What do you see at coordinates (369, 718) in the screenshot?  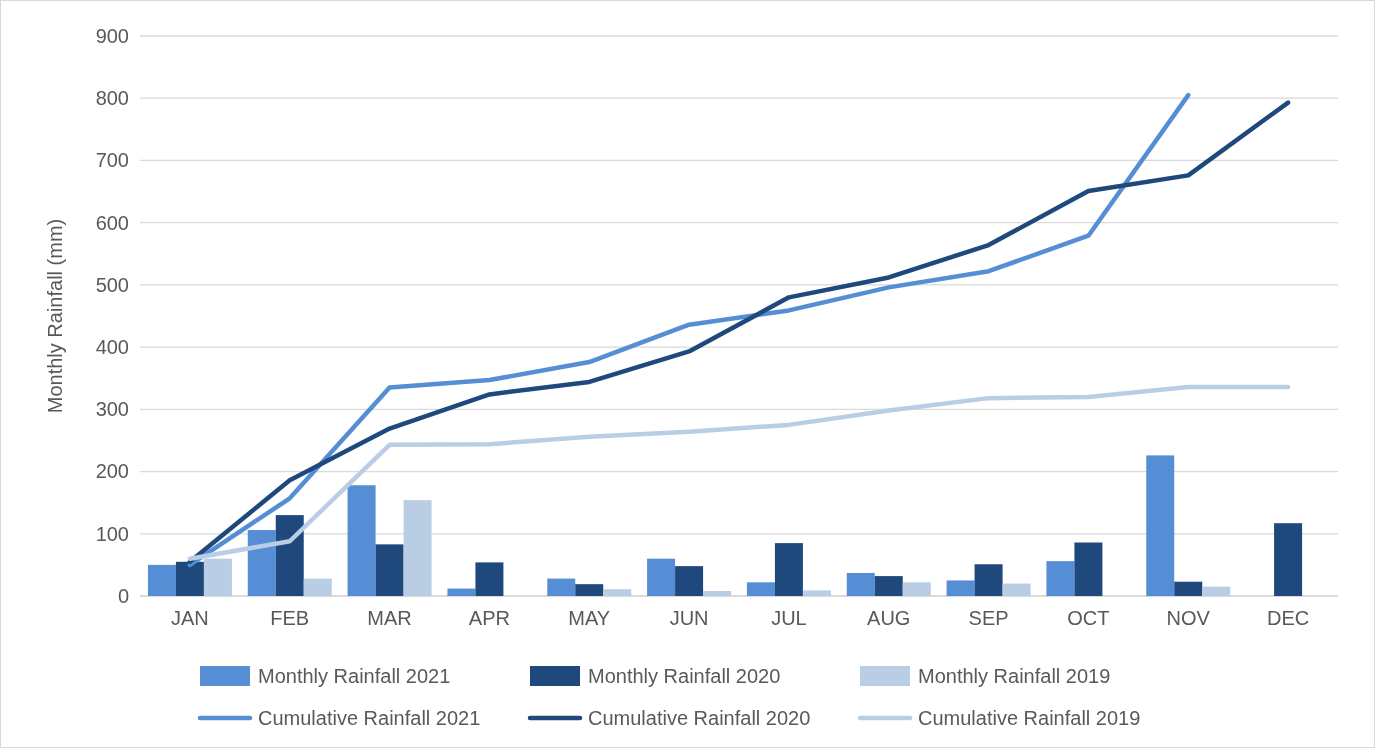 I see `legend-label: Cumulative Rainfall 2021` at bounding box center [369, 718].